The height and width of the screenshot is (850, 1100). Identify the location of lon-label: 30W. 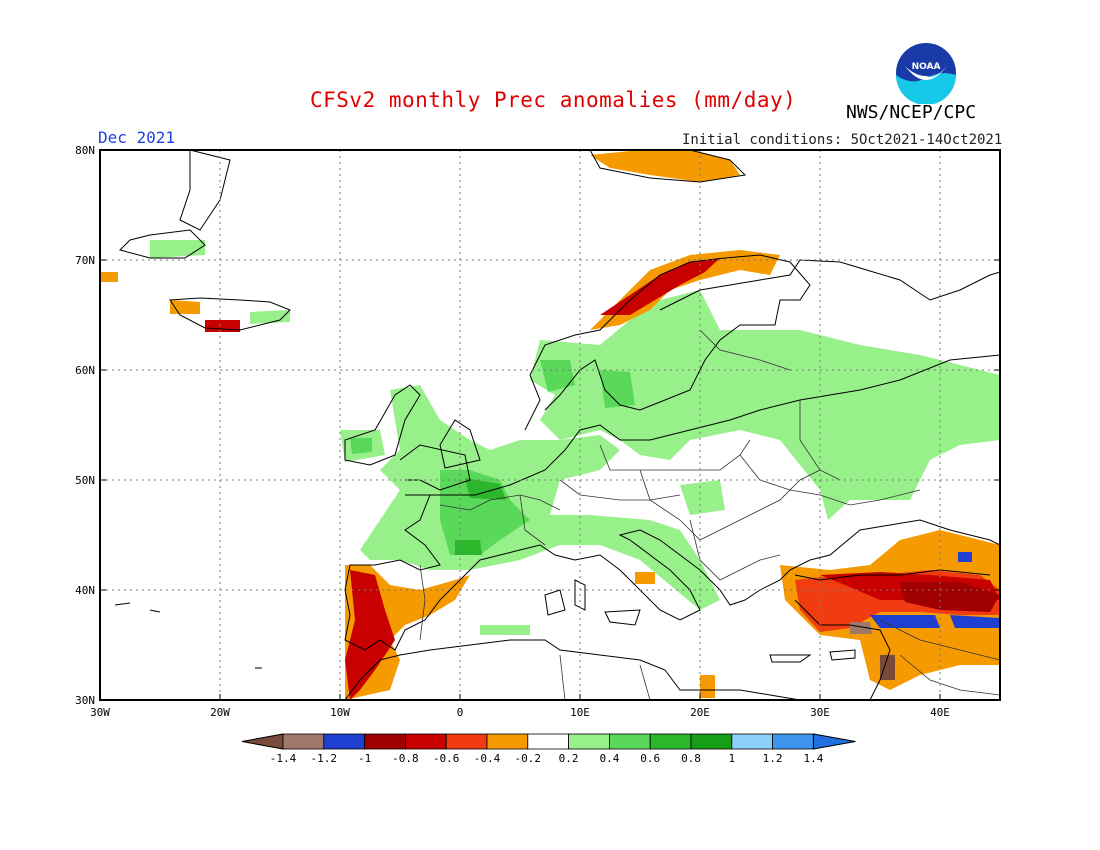
(100, 712).